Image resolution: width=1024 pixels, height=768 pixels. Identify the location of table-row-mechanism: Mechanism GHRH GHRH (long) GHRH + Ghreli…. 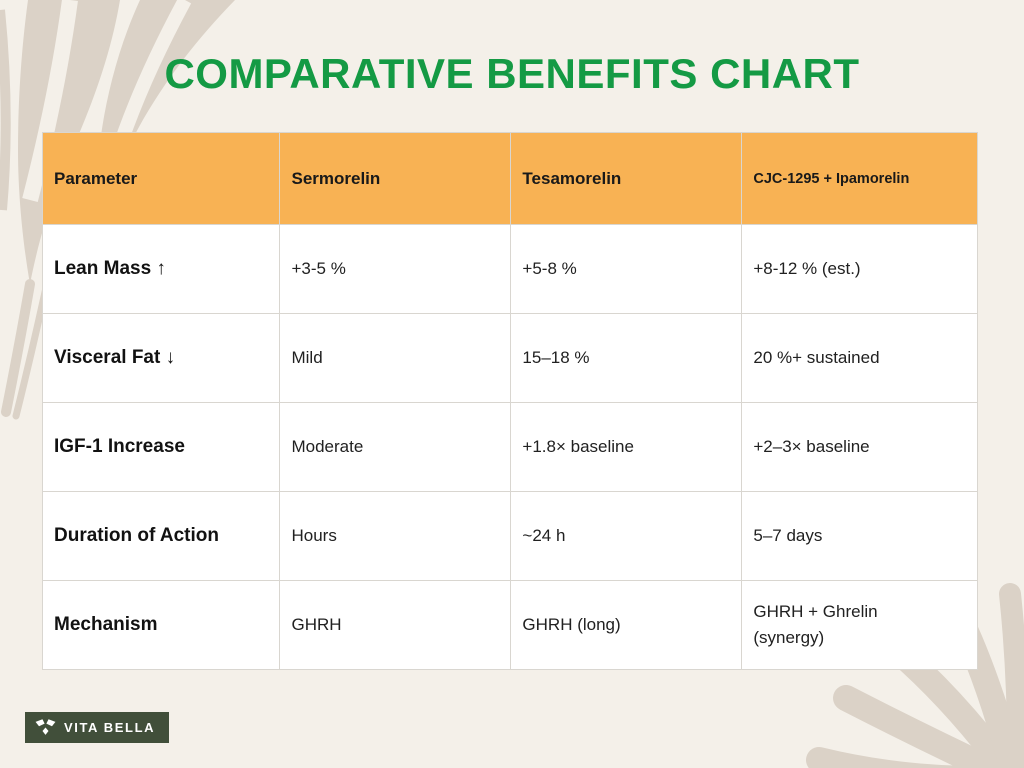
(509, 625).